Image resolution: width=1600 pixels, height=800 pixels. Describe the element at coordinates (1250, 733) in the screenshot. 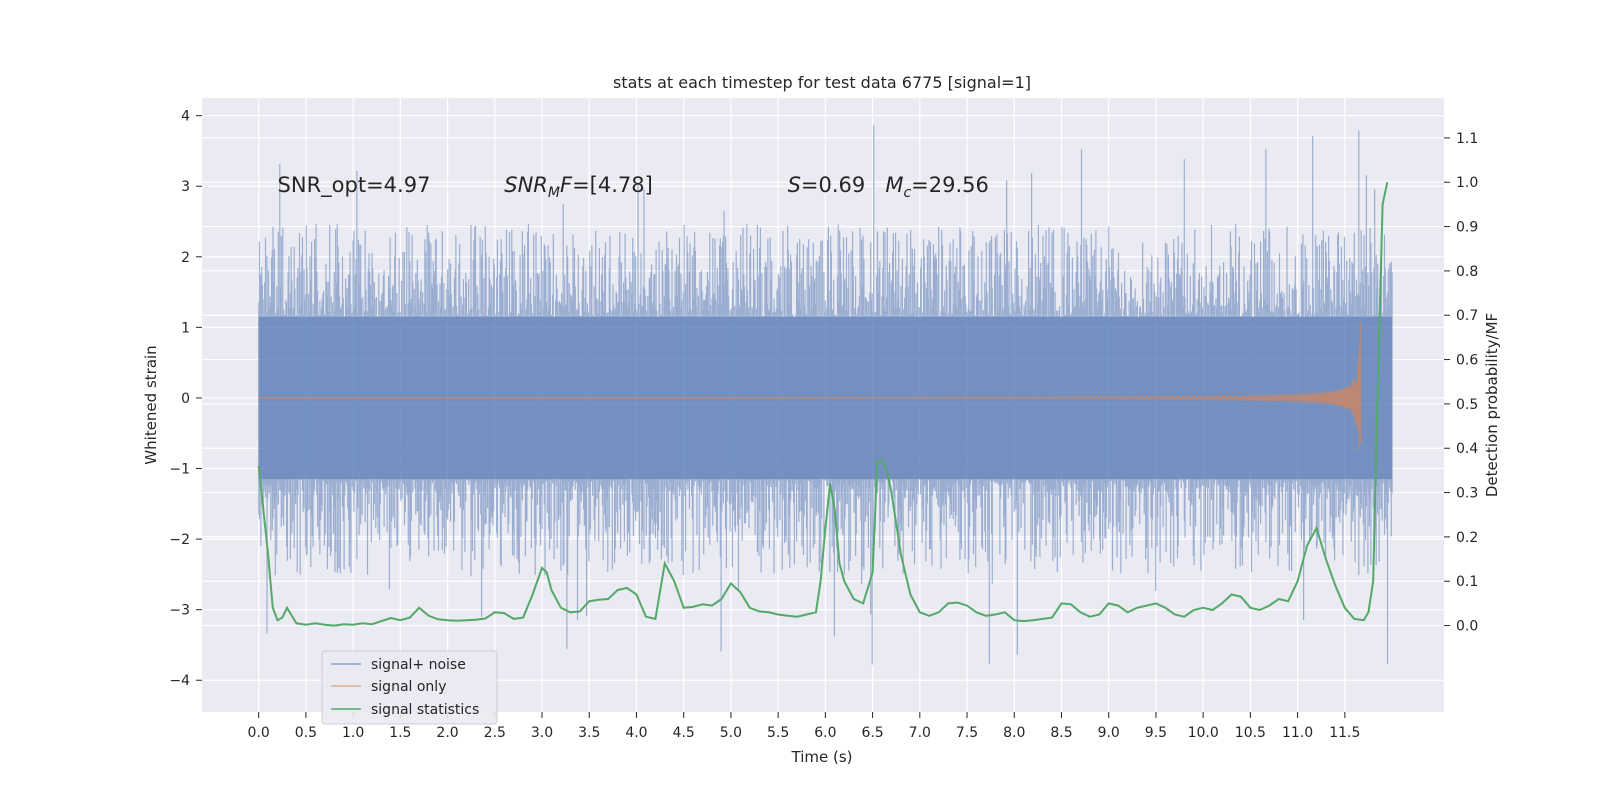

I see `x-tick-label: 10.5` at that location.